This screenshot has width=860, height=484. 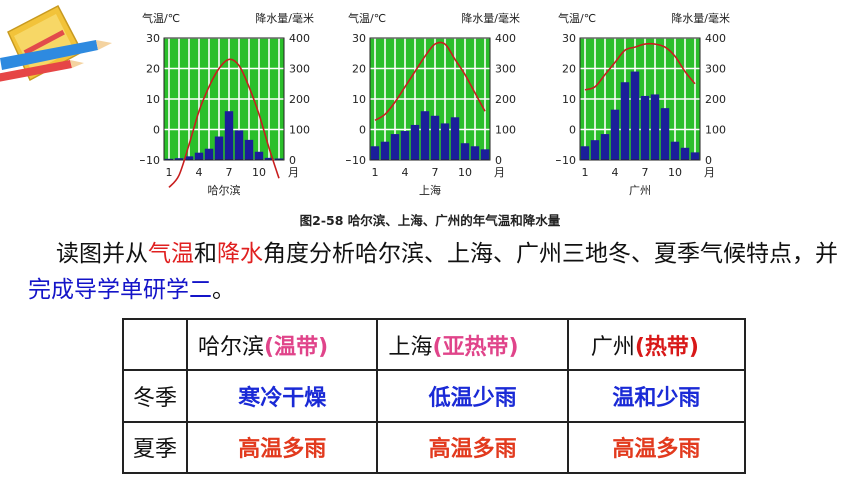 What do you see at coordinates (656, 396) in the screenshot?
I see `table-cell: 温和少雨` at bounding box center [656, 396].